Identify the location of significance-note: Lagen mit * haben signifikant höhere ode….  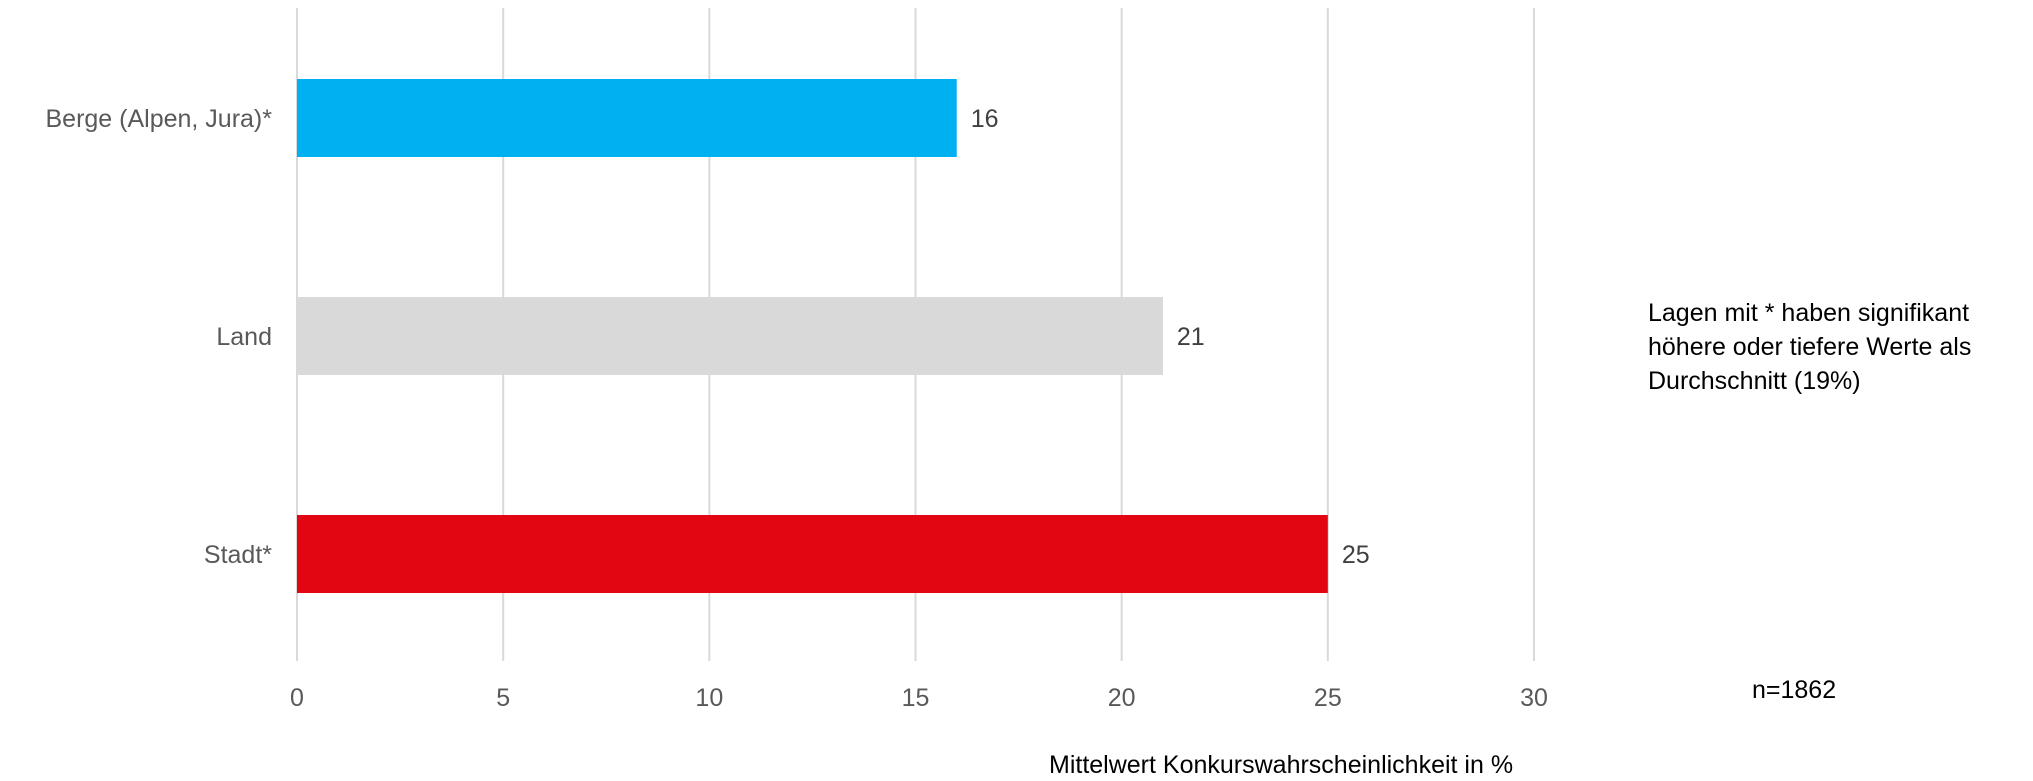
(1810, 347).